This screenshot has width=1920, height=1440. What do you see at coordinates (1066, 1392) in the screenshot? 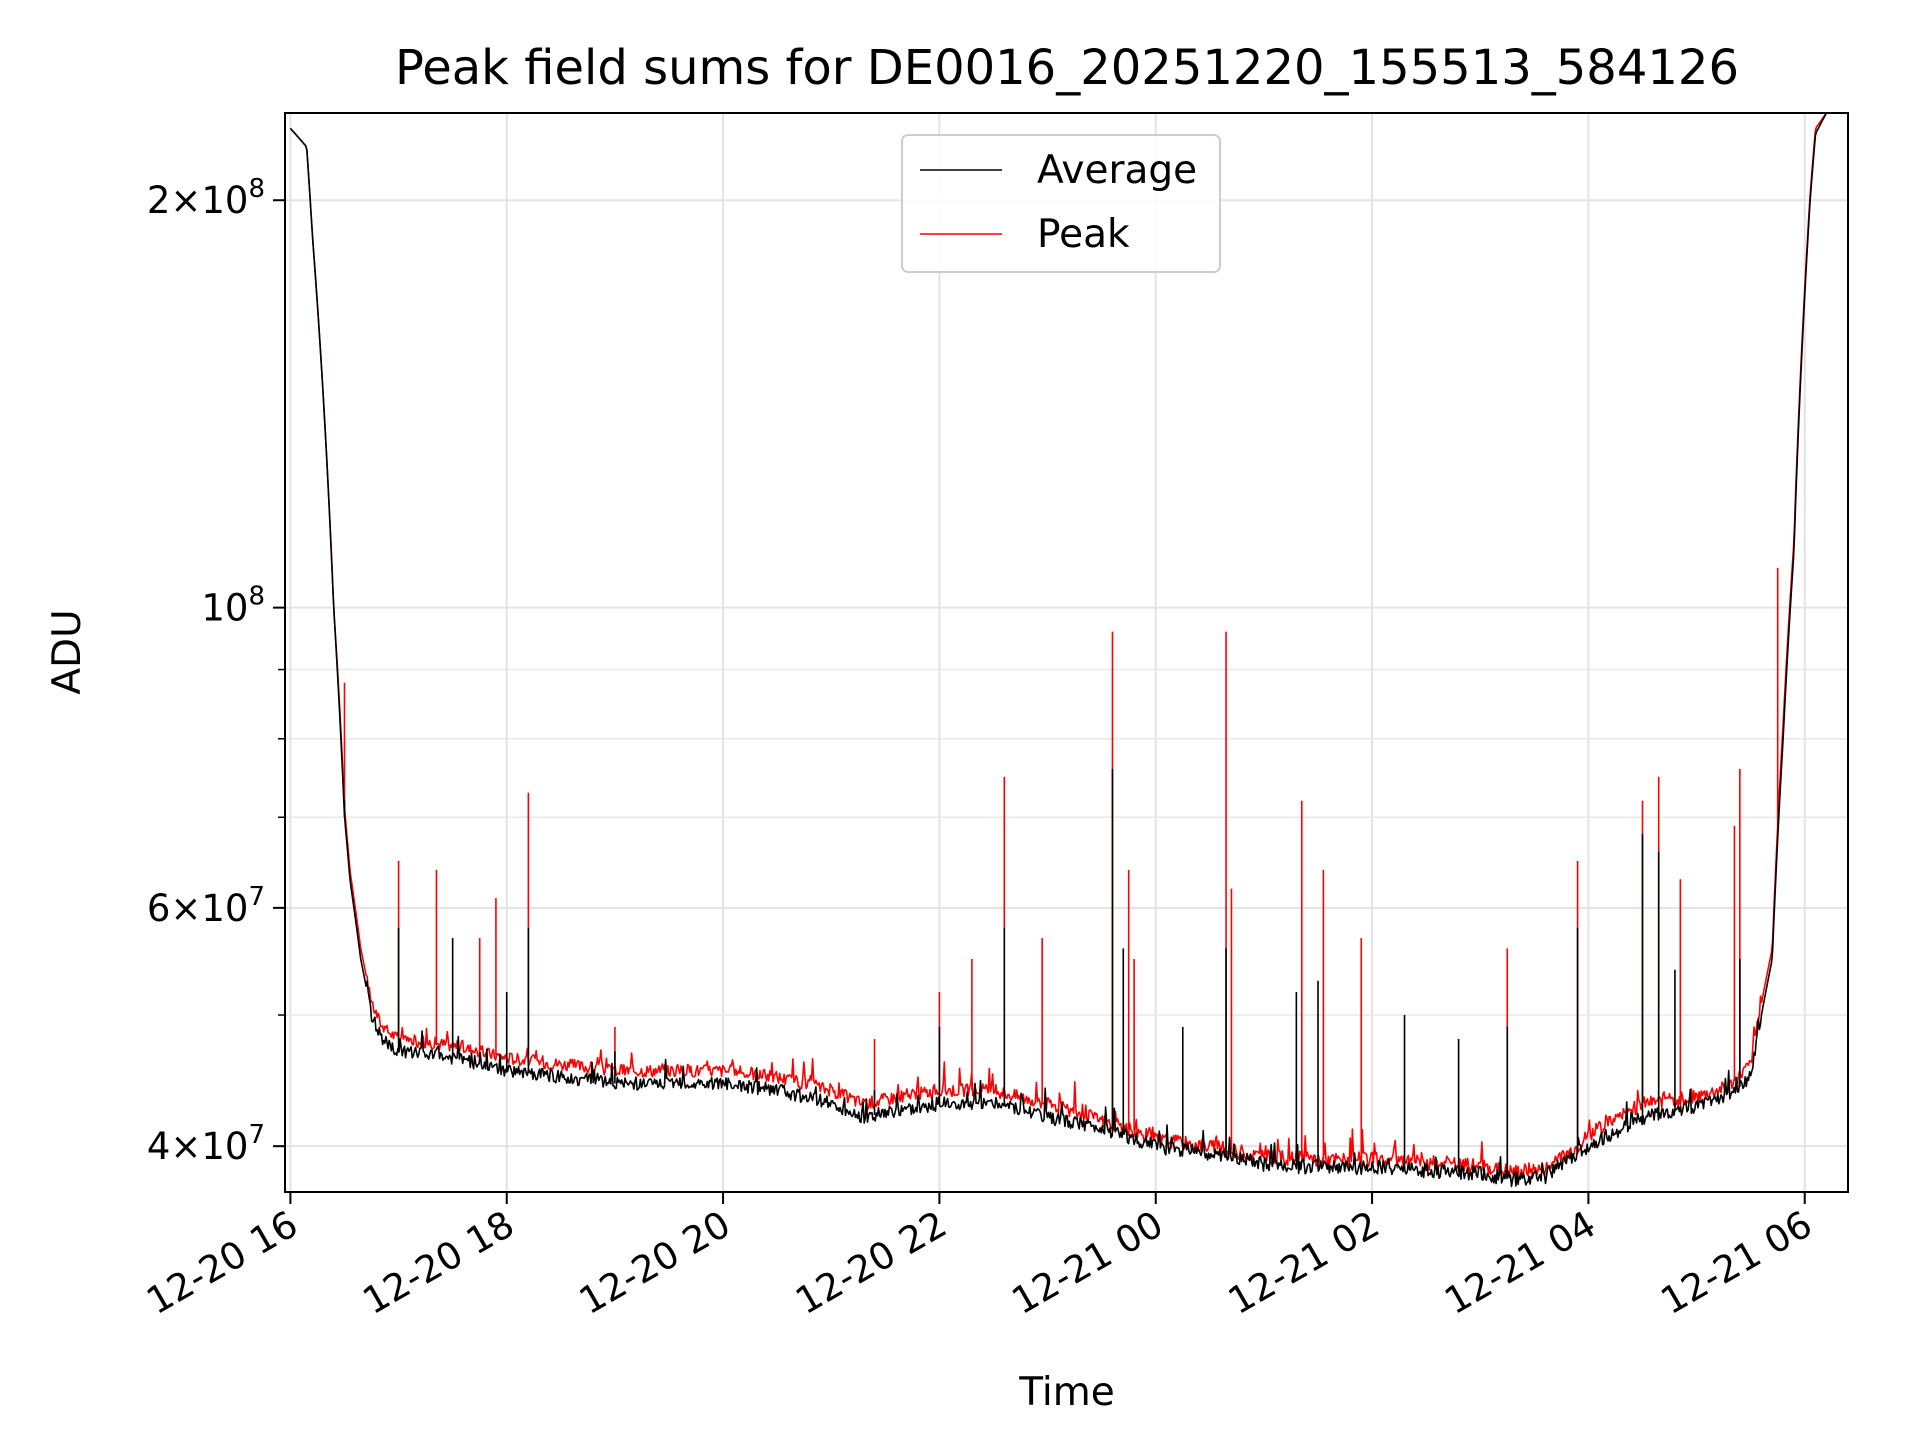
I see `x-axis-label: Time` at bounding box center [1066, 1392].